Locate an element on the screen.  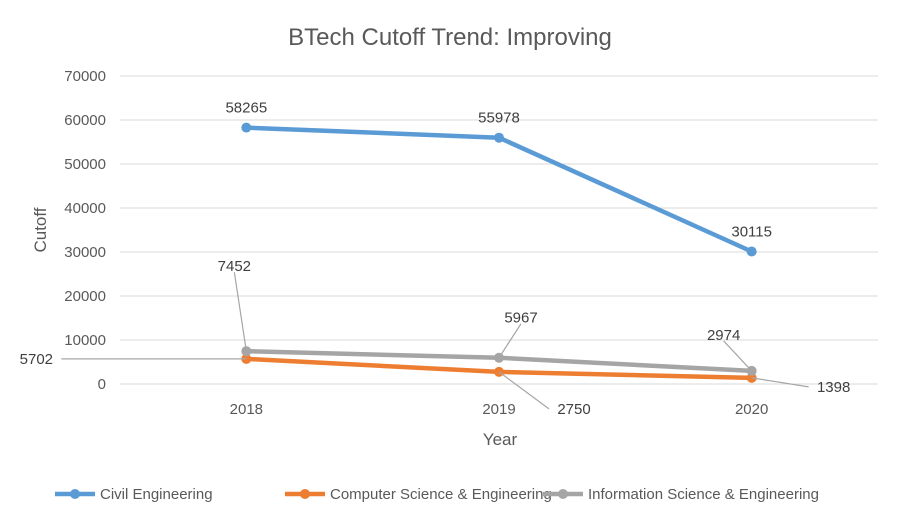
chart-title: BTech Cutoff Trend: Improving is located at coordinates (450, 37).